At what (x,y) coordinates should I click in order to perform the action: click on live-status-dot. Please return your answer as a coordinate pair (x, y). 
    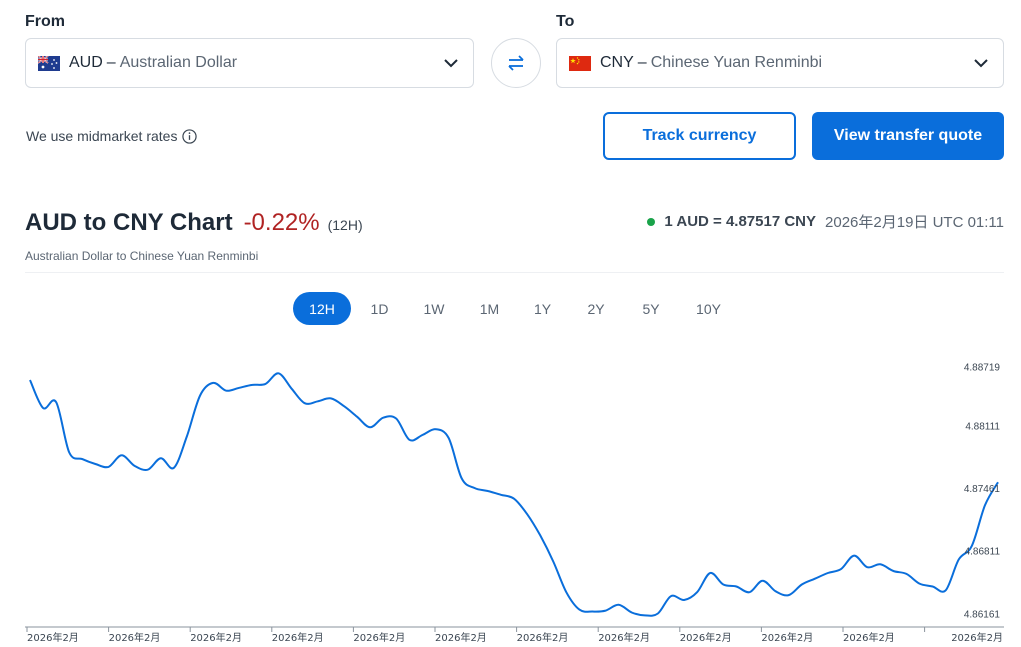
    Looking at the image, I should click on (651, 221).